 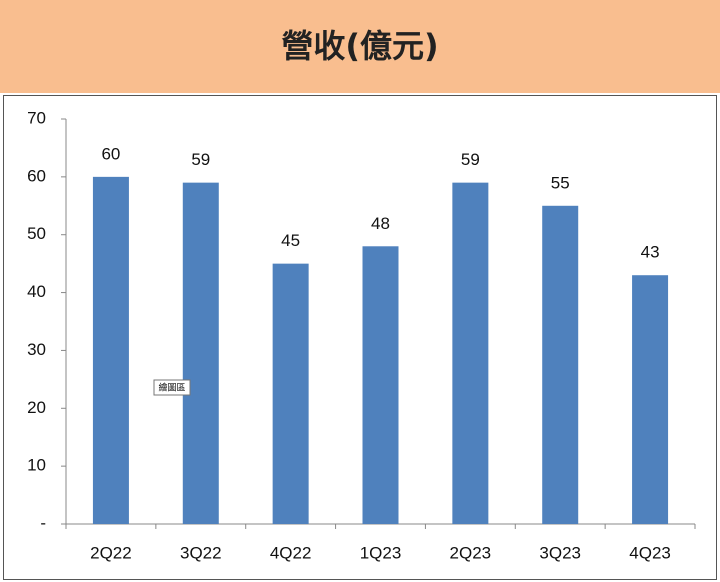 I want to click on x-tick-label: 2Q23, so click(x=471, y=552).